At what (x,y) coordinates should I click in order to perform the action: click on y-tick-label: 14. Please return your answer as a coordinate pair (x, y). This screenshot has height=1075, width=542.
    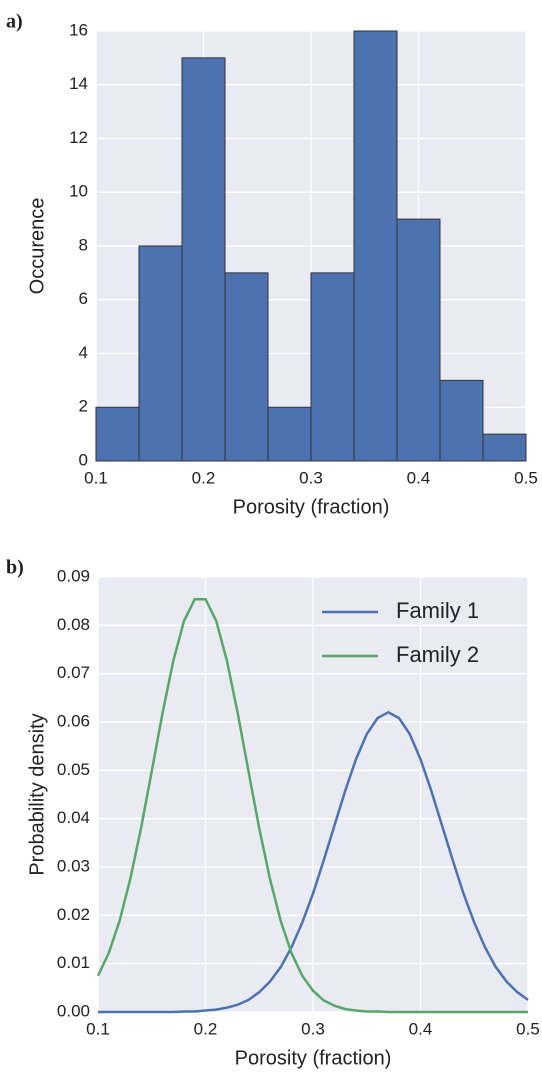
    Looking at the image, I should click on (78, 83).